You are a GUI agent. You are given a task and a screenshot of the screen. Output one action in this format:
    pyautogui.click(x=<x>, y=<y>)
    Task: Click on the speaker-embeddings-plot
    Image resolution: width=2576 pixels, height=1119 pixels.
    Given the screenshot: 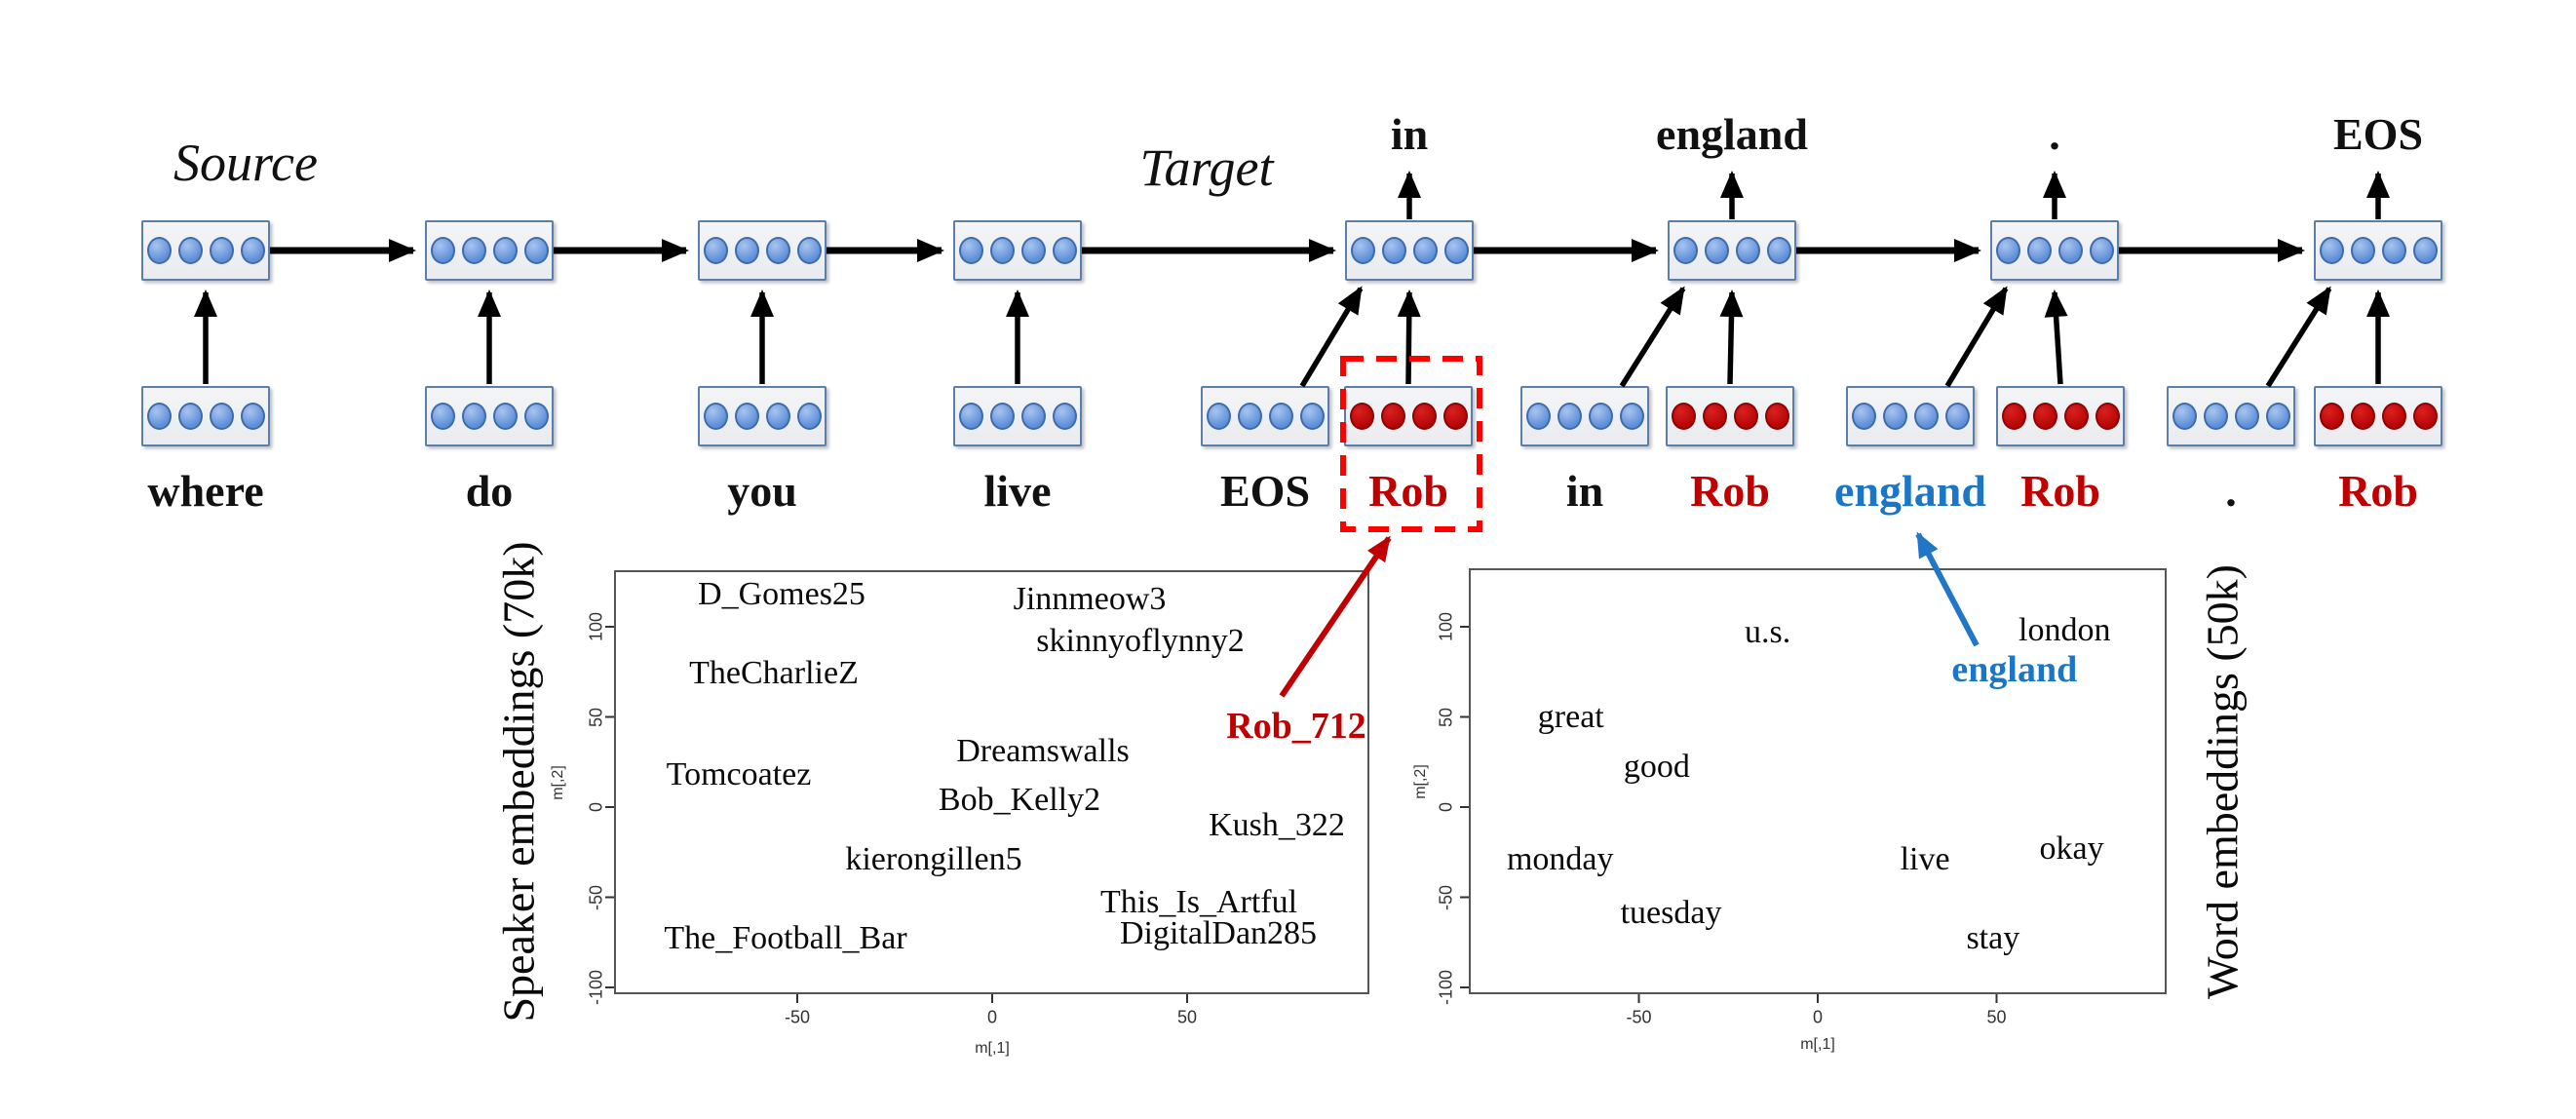 What is the action you would take?
    pyautogui.click(x=991, y=782)
    